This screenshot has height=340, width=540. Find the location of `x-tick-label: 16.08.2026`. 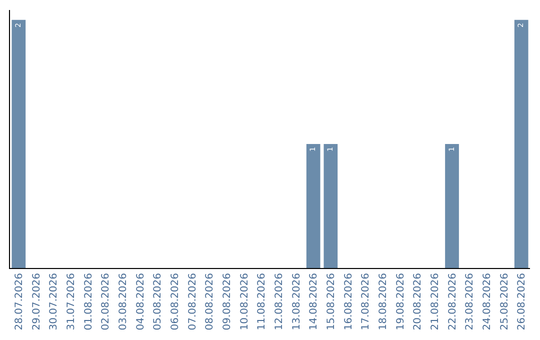

x-tick-label: 16.08.2026 is located at coordinates (348, 301).